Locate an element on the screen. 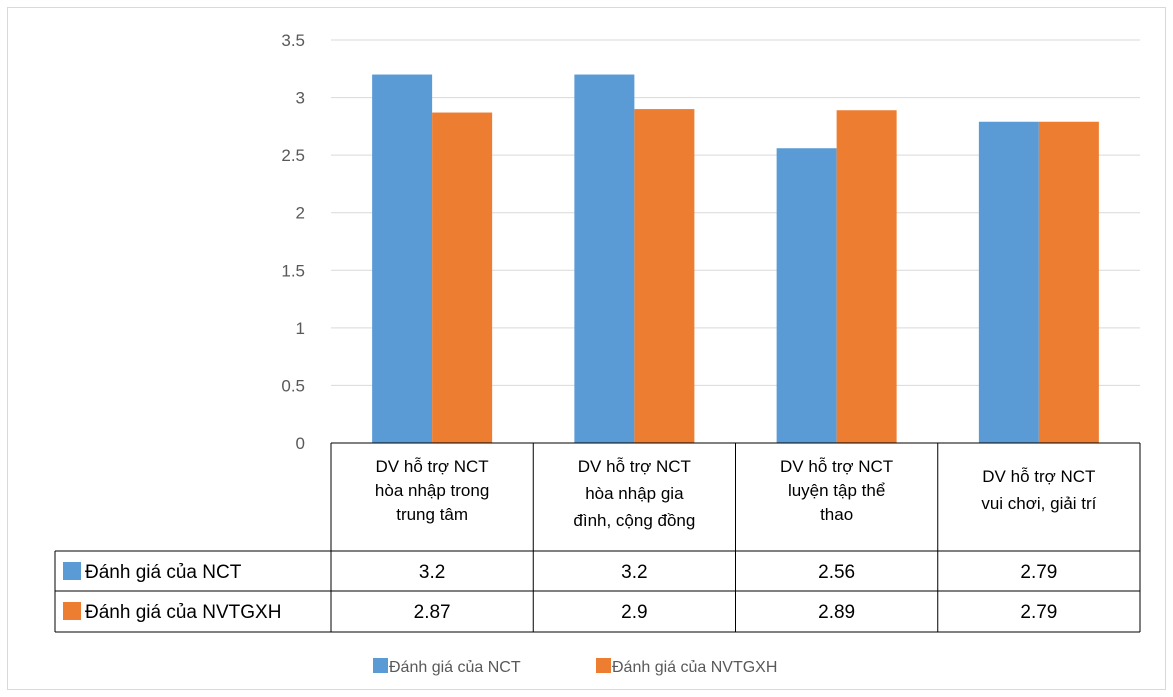 The height and width of the screenshot is (697, 1173). legend-label: Đánh giá của NCT is located at coordinates (455, 667).